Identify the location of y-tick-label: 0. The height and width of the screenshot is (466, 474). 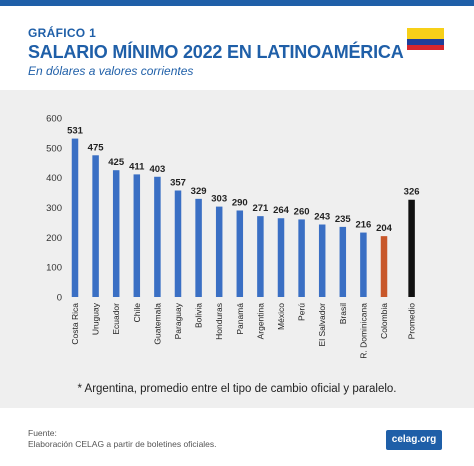
(59, 298).